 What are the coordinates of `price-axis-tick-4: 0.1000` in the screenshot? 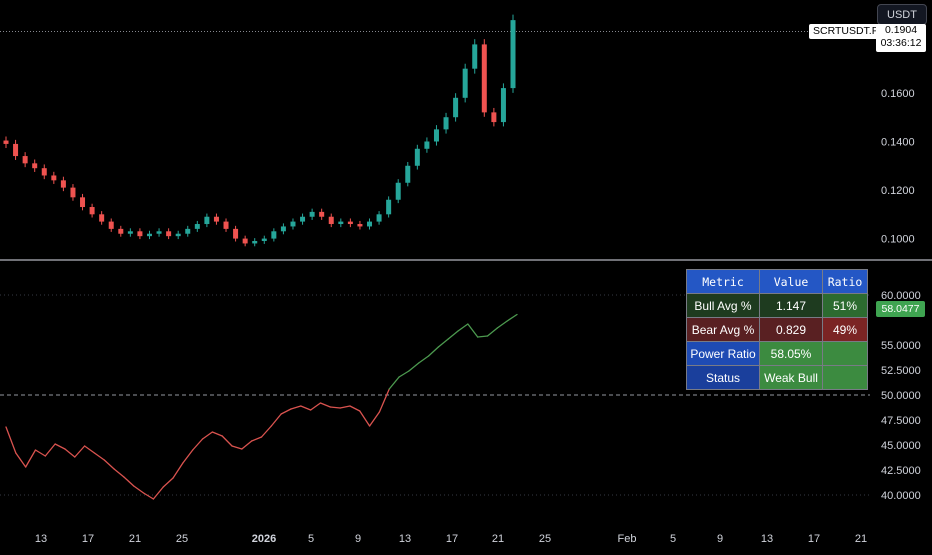 It's located at (898, 240).